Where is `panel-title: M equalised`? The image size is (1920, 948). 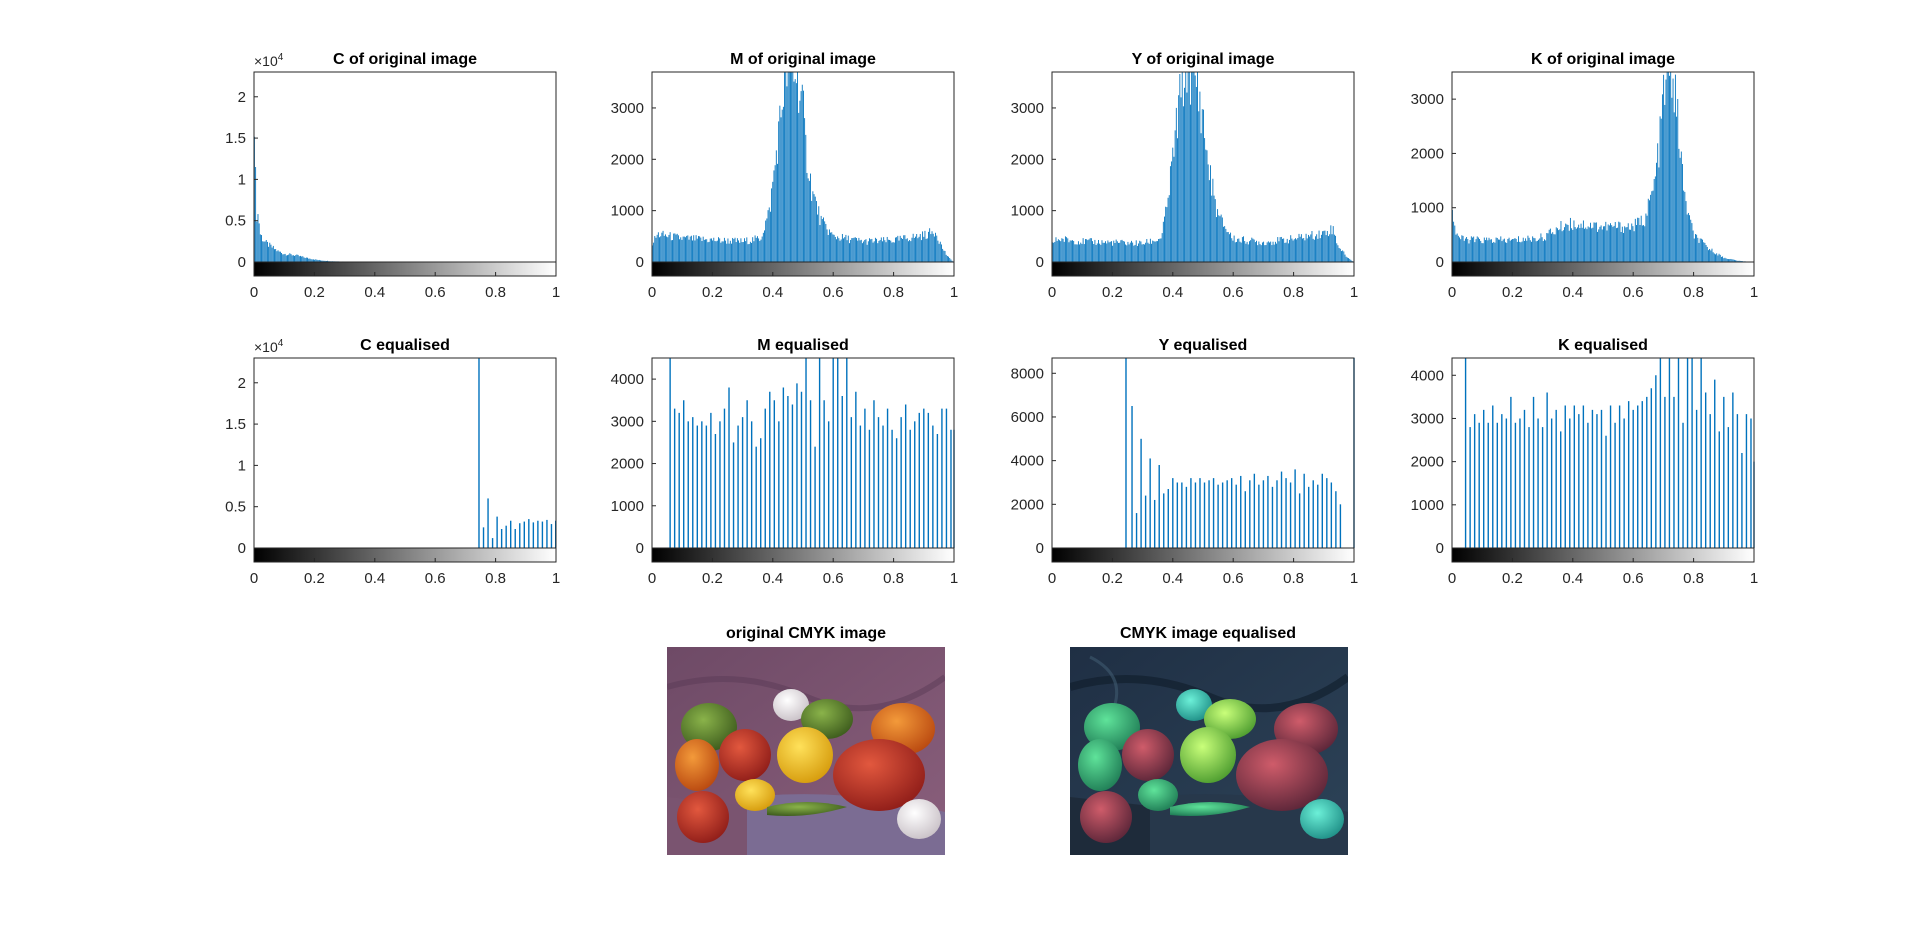 panel-title: M equalised is located at coordinates (803, 345).